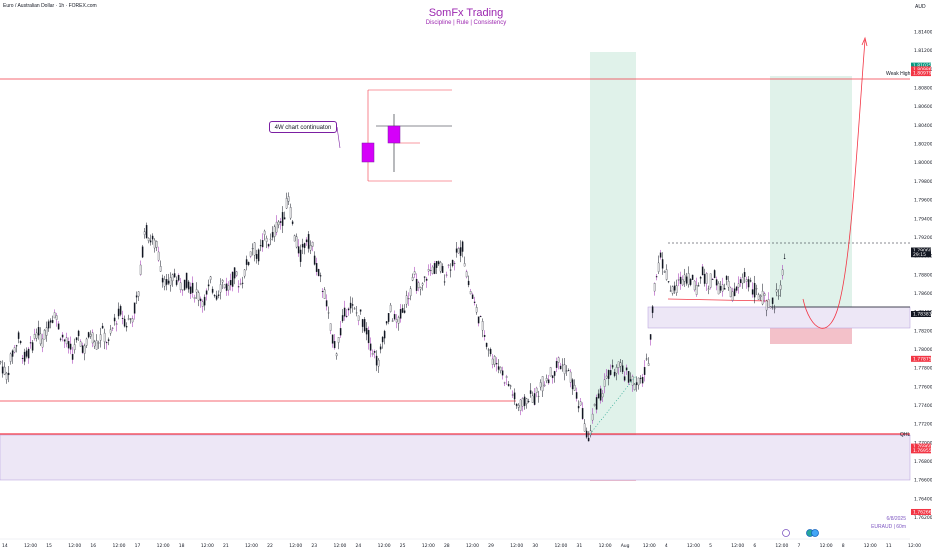  Describe the element at coordinates (138, 546) in the screenshot. I see `time-tick-label: 17` at that location.